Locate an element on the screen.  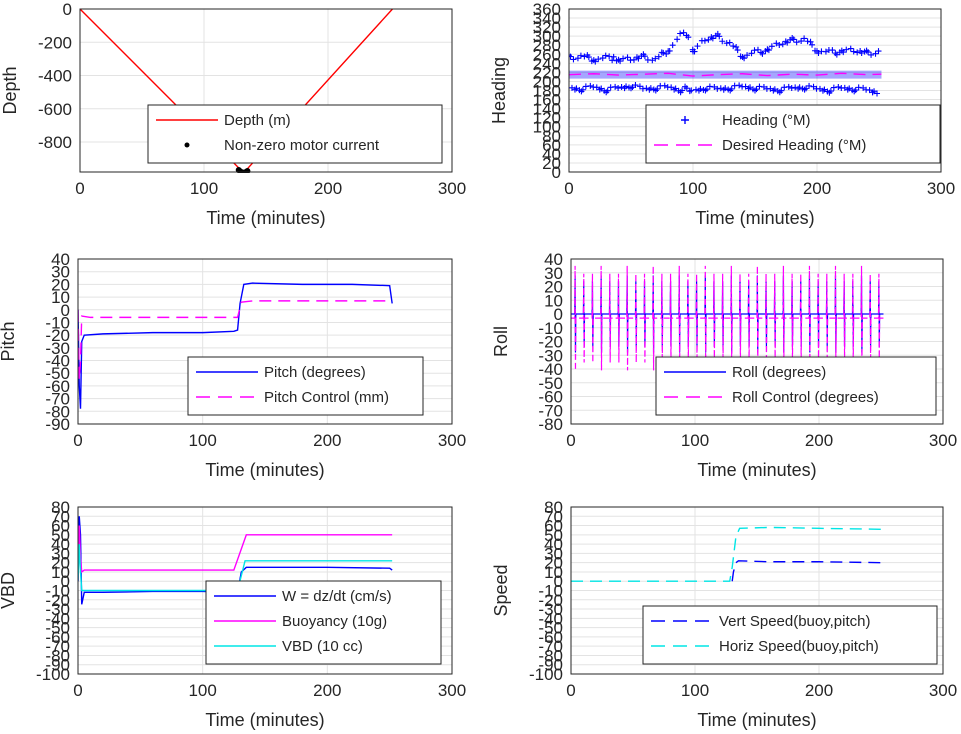
legend: Roll (degrees) Roll Control (degrees) is located at coordinates (796, 386).